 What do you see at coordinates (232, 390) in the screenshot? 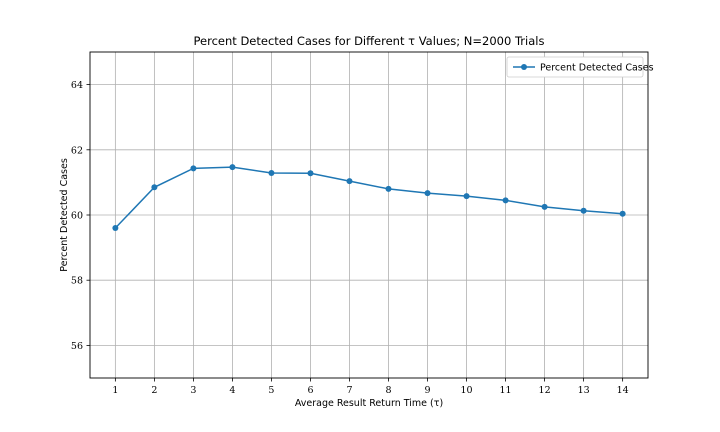
I see `x-tick-label: 4` at bounding box center [232, 390].